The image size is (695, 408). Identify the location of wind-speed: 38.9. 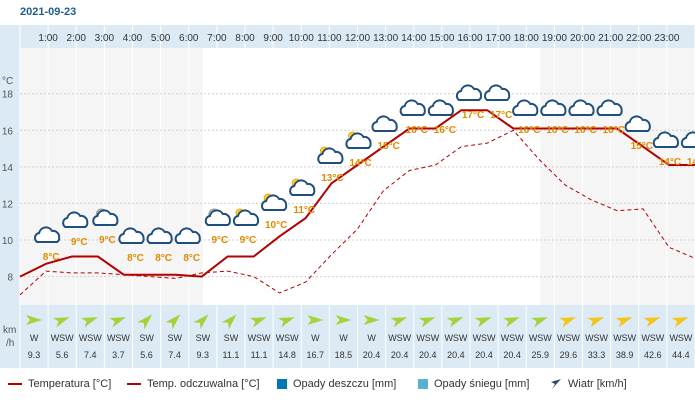
(625, 355).